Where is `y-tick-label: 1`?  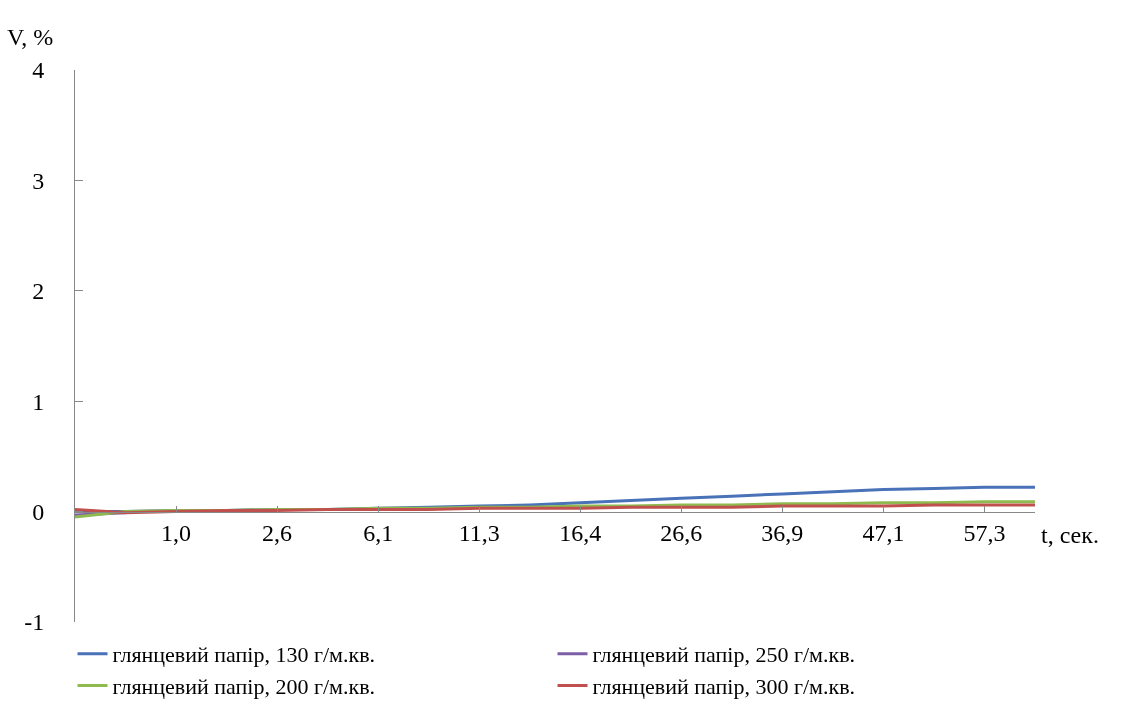
y-tick-label: 1 is located at coordinates (38, 401).